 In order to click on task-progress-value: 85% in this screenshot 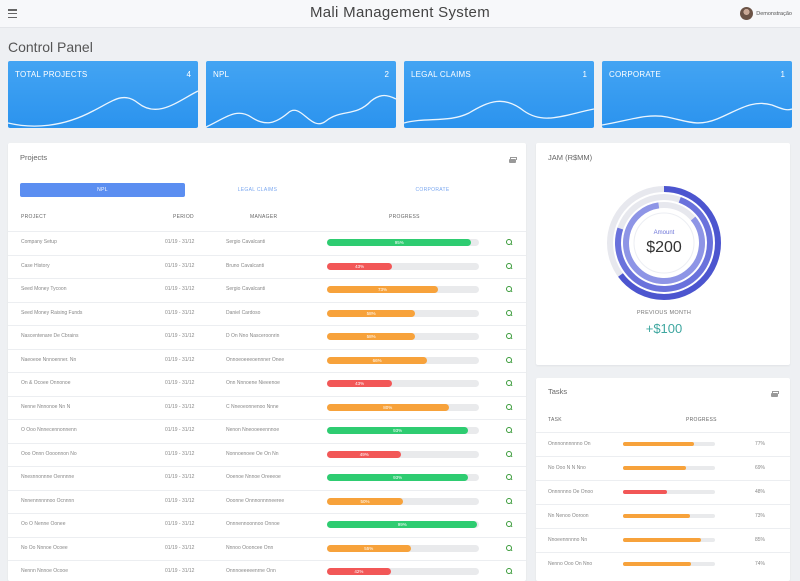, I will do `click(760, 540)`.